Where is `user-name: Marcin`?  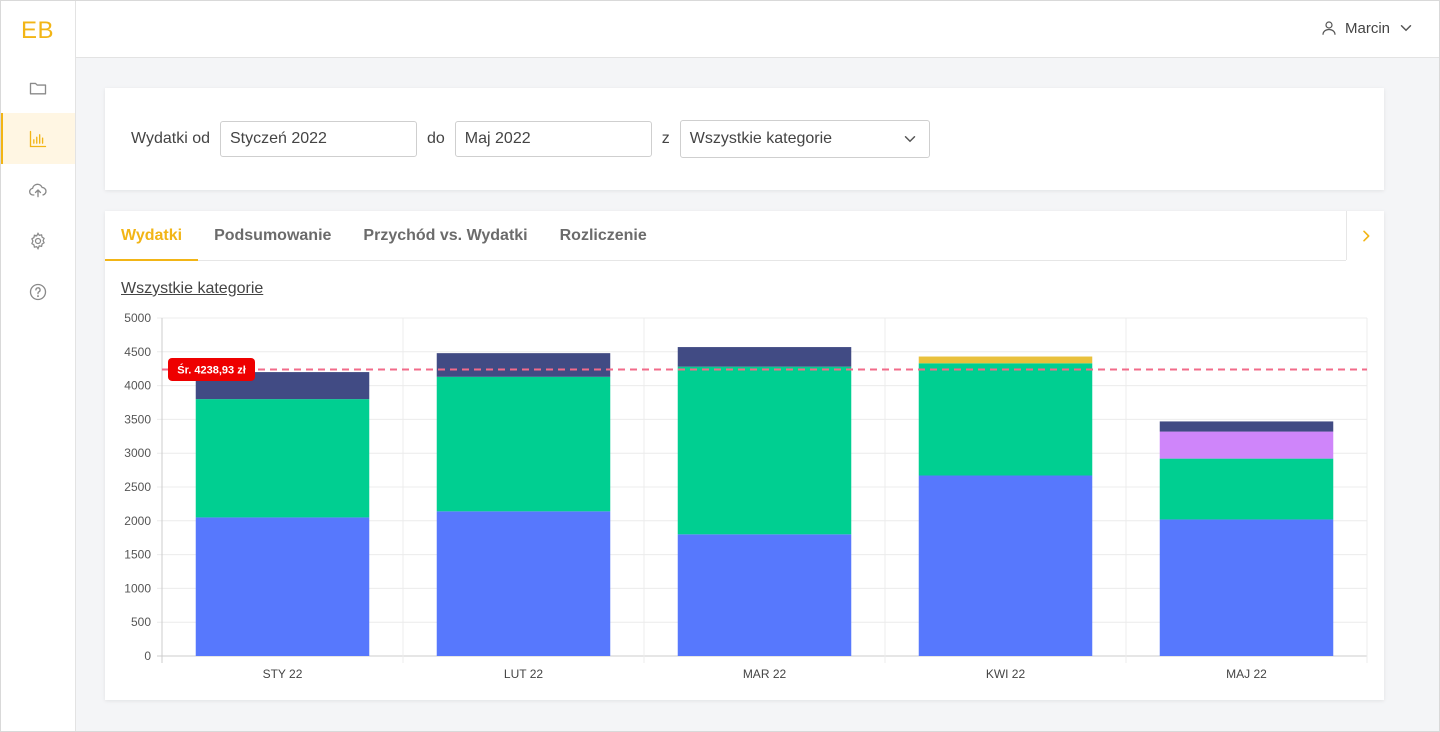
user-name: Marcin is located at coordinates (1367, 28).